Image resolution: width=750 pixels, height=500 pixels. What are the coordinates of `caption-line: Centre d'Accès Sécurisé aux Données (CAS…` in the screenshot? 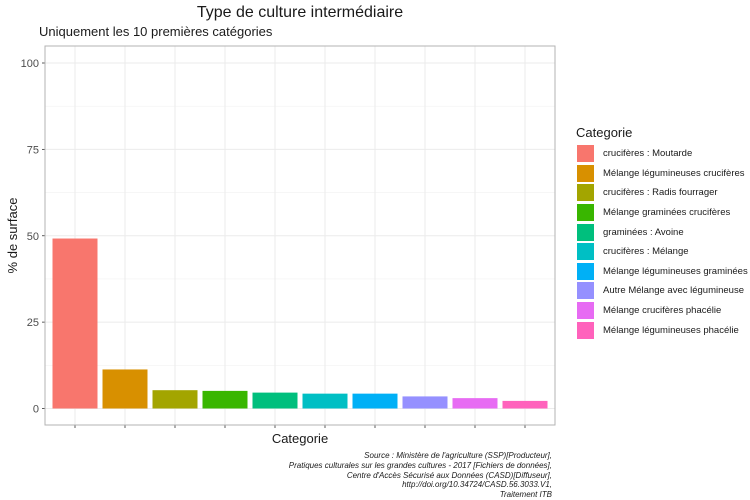 It's located at (449, 475).